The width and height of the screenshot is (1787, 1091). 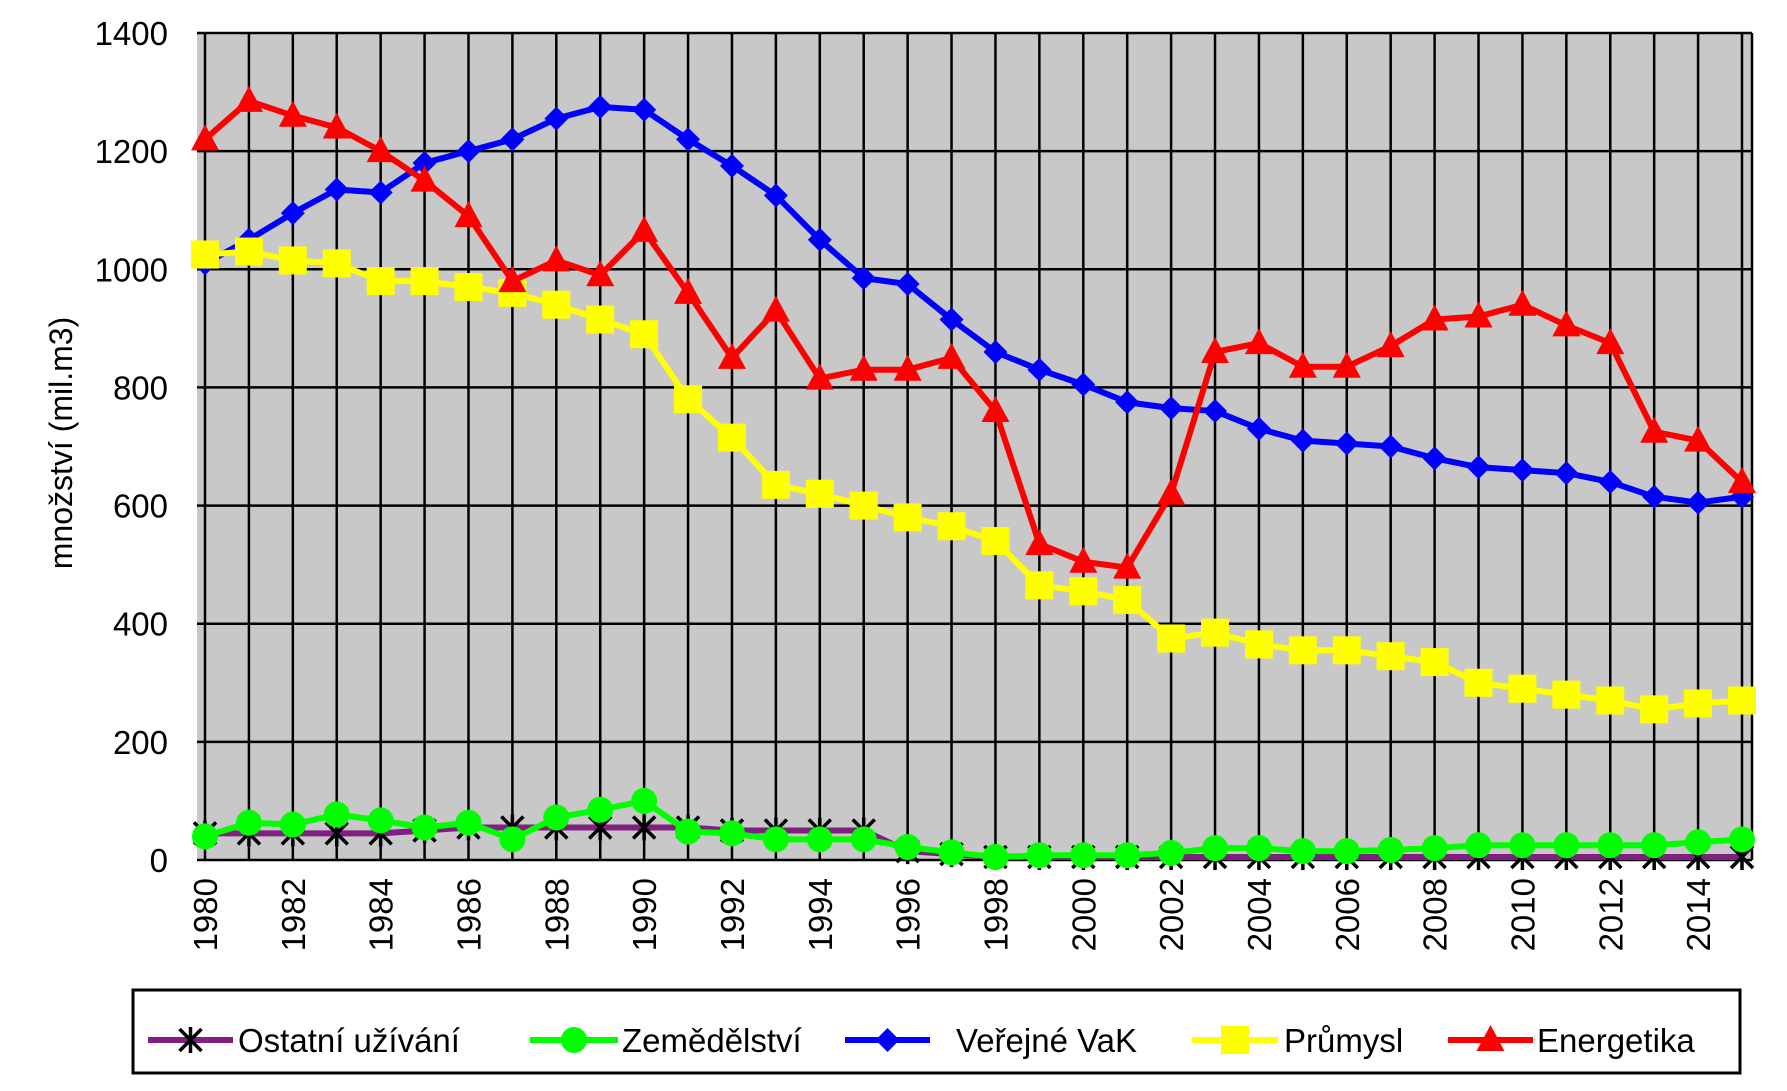 I want to click on y-axis-tick-labels: 0 200 400 600 800 1000 1200 1400, so click(x=131, y=447).